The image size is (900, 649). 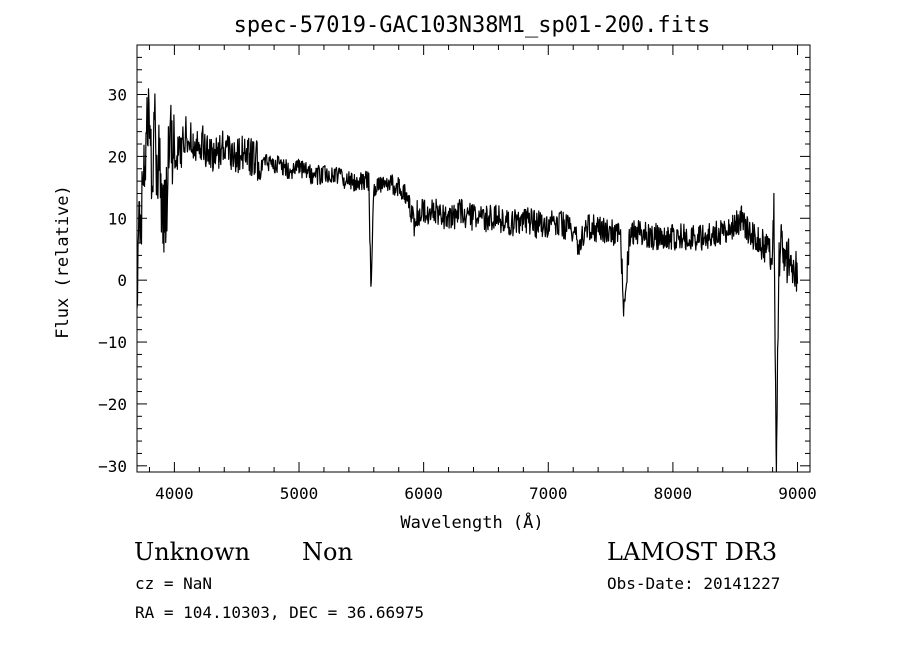 I want to click on x-tick-label: 7000, so click(x=548, y=493).